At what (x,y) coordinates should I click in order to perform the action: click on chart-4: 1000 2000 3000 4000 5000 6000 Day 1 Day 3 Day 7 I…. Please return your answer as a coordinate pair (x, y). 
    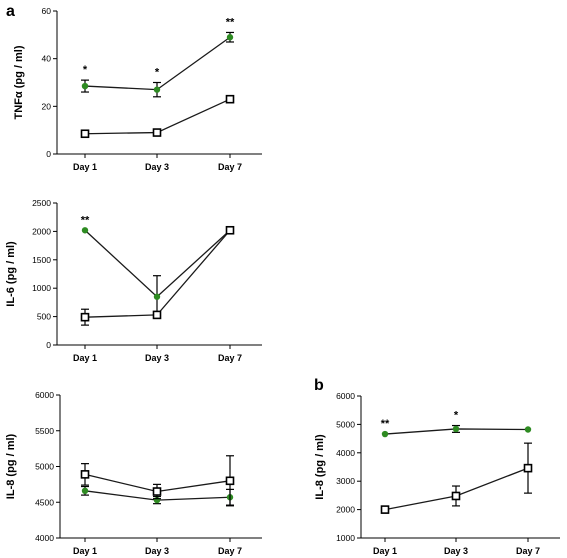
    Looking at the image, I should click on (437, 473).